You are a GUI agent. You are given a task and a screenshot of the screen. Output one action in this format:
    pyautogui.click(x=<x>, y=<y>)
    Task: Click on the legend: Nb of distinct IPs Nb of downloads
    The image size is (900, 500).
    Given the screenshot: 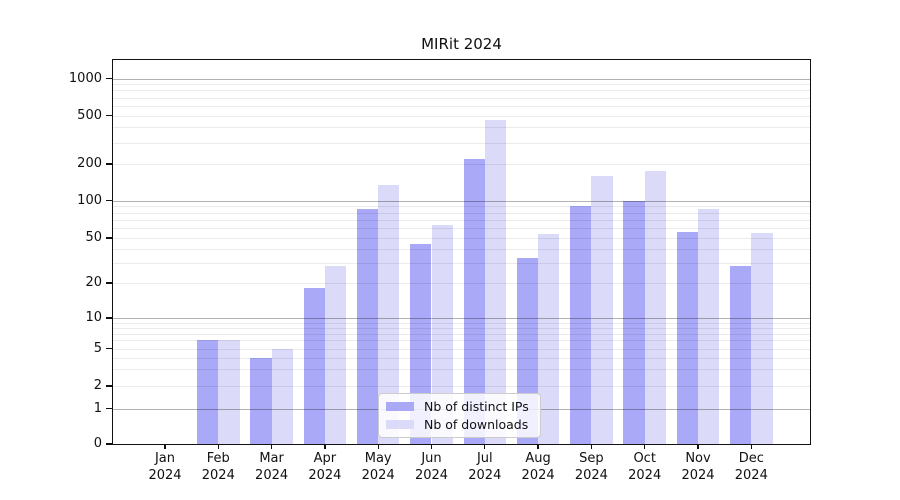 What is the action you would take?
    pyautogui.click(x=459, y=415)
    